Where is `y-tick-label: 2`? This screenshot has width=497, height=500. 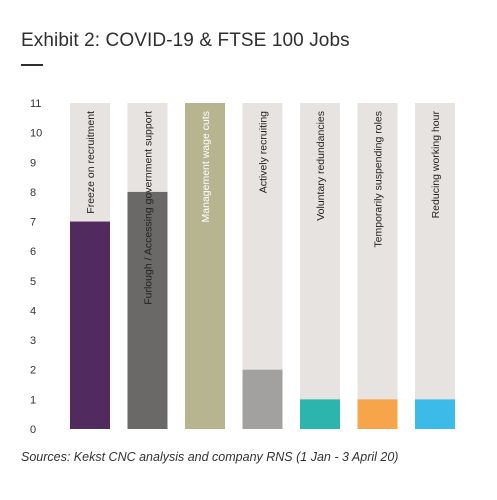 y-tick-label: 2 is located at coordinates (33, 371).